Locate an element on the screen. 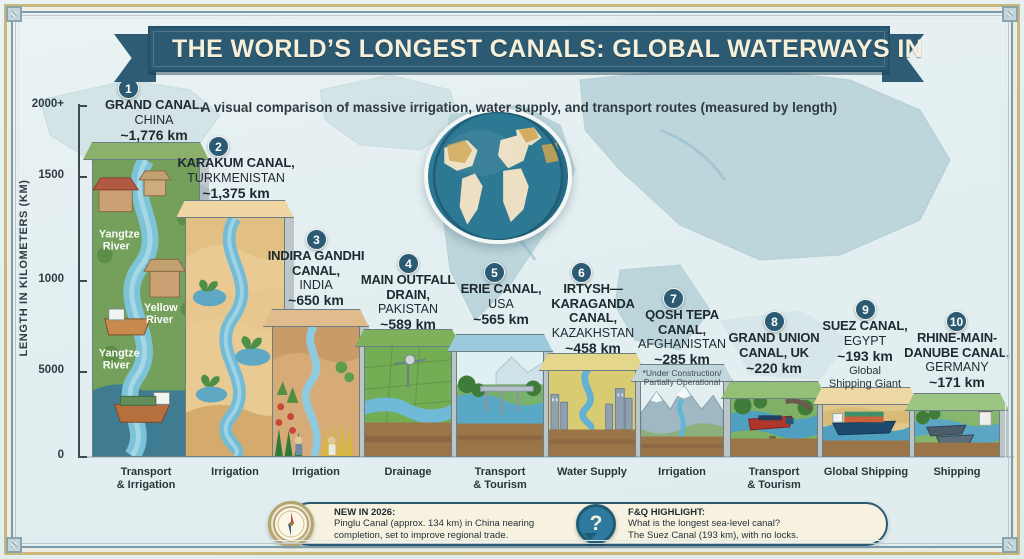 The height and width of the screenshot is (559, 1024). bar-irtysh-karaganda-canal is located at coordinates (596, 412).